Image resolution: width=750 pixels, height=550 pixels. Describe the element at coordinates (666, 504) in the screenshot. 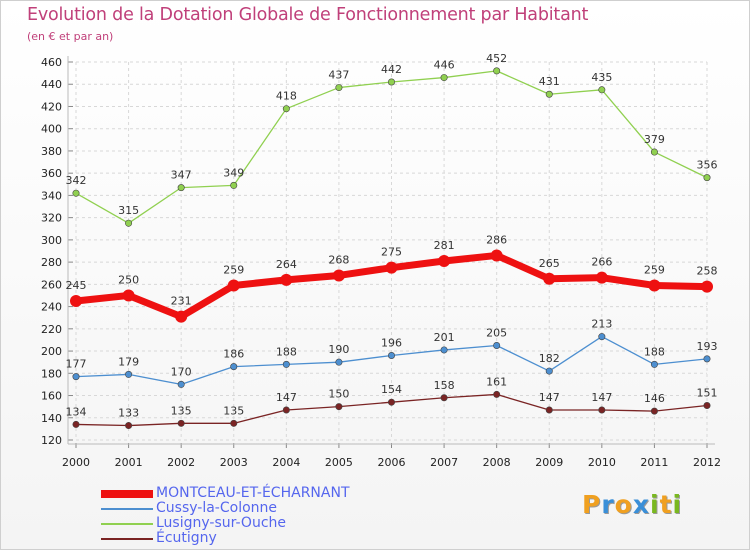

I see `logo-letter: t` at that location.